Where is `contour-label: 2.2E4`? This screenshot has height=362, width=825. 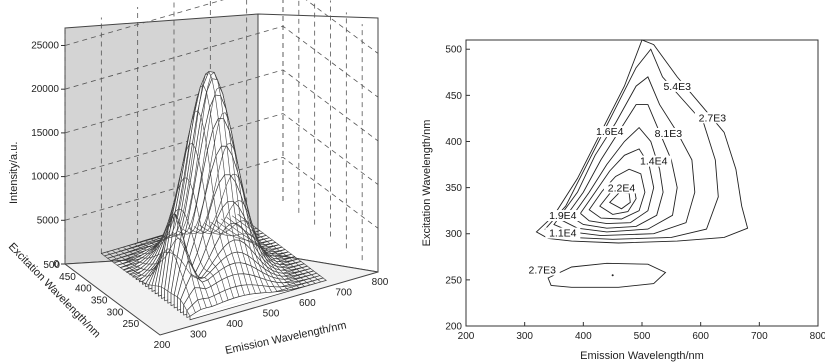 contour-label: 2.2E4 is located at coordinates (622, 188).